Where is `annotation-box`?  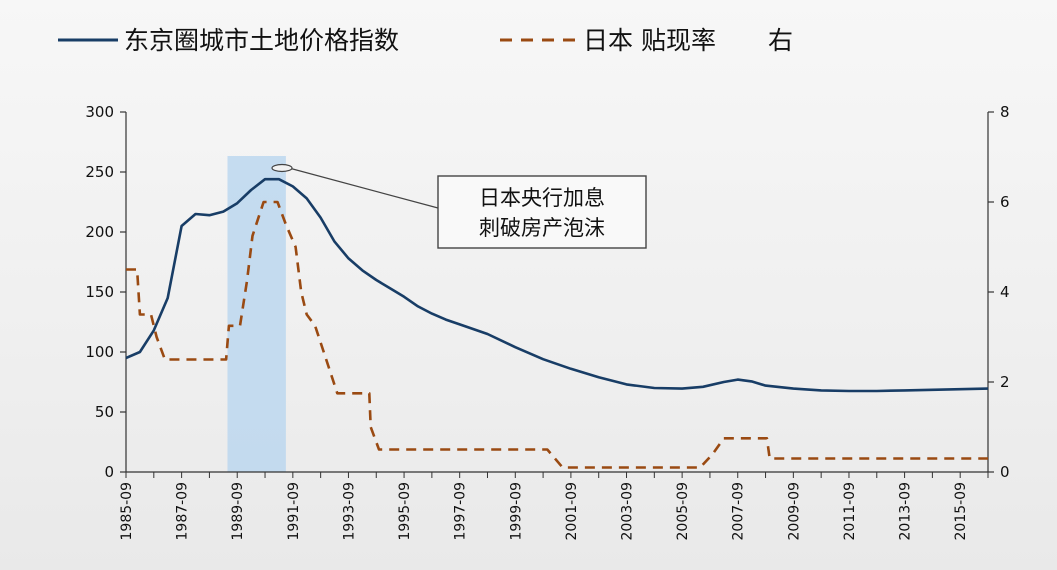 annotation-box is located at coordinates (542, 212).